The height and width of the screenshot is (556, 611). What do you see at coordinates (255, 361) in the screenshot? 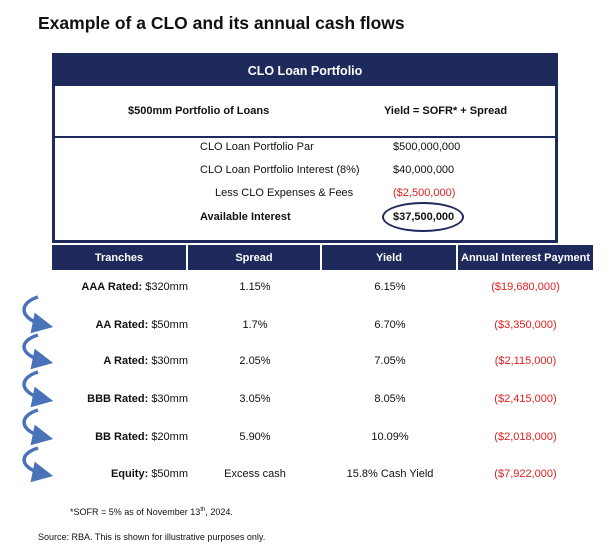
I see `tranche-spread: 2.05%` at bounding box center [255, 361].